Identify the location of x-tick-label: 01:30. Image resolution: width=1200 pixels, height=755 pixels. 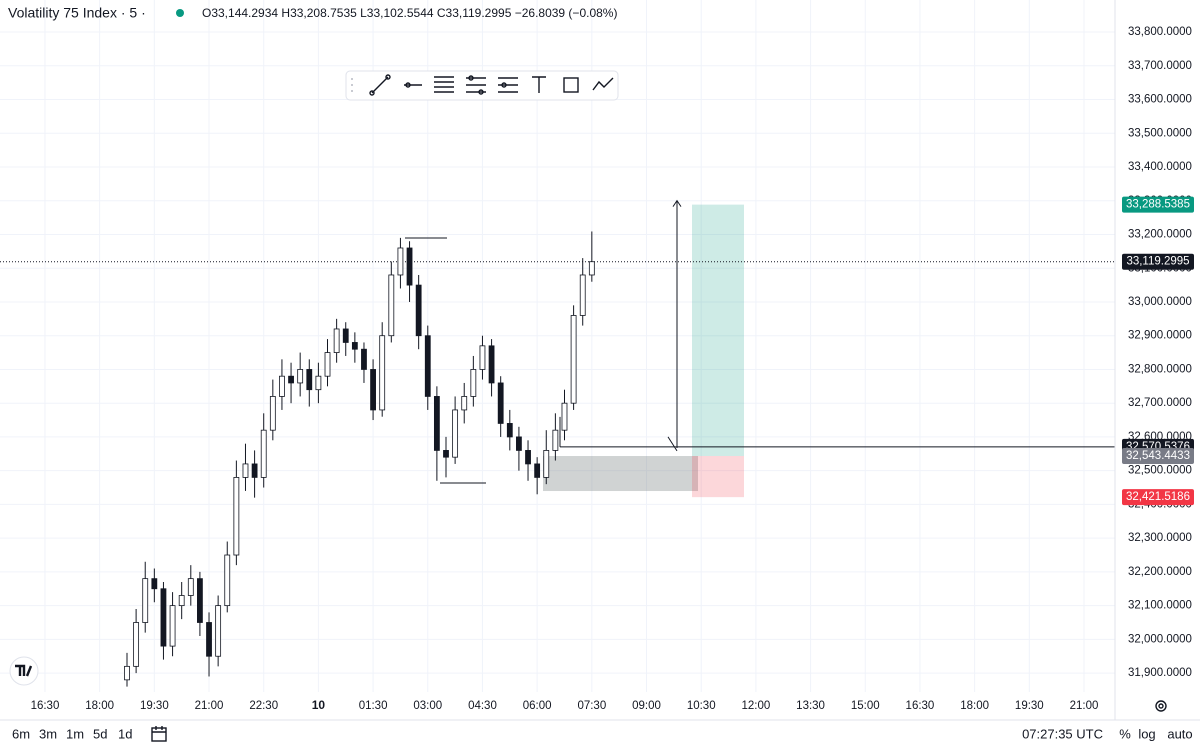
(373, 706).